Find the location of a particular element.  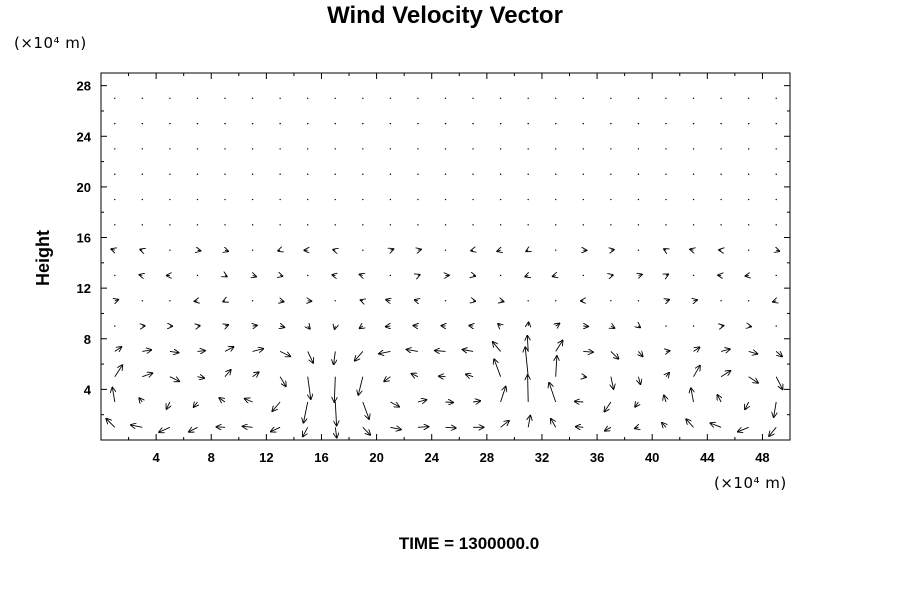

x-tick-label: 40 is located at coordinates (652, 457).